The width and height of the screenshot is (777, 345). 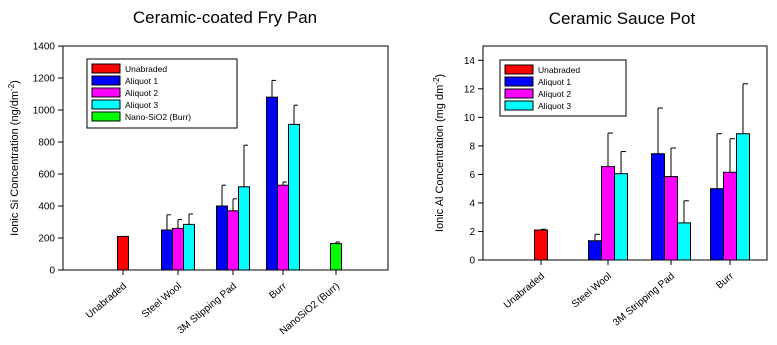 I want to click on chart1-xtick-label: Steel Wool, so click(x=162, y=300).